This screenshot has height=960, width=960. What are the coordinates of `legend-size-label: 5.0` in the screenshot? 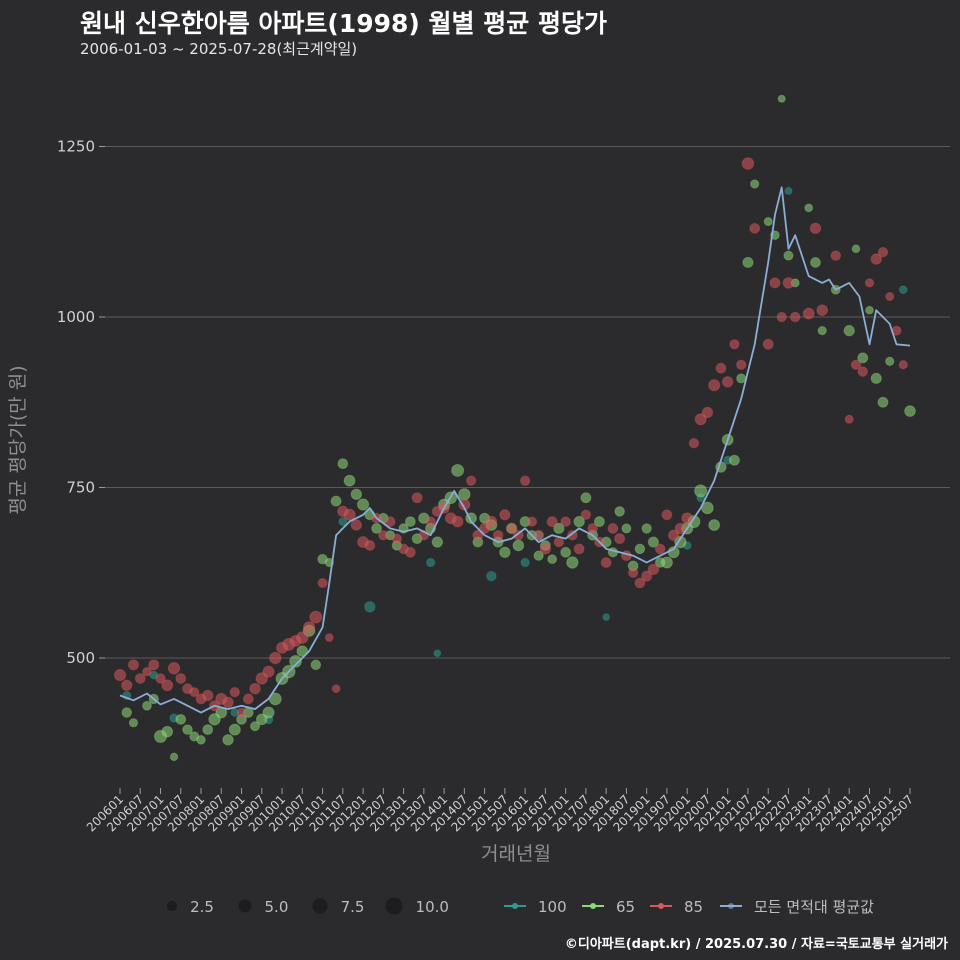 It's located at (277, 907).